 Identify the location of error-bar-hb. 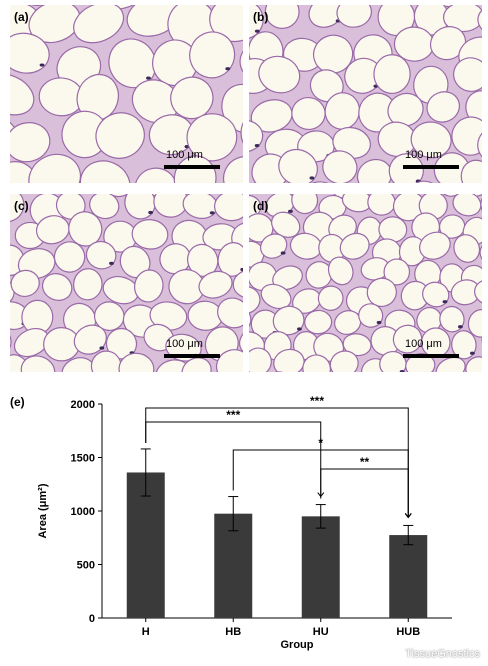
(233, 514).